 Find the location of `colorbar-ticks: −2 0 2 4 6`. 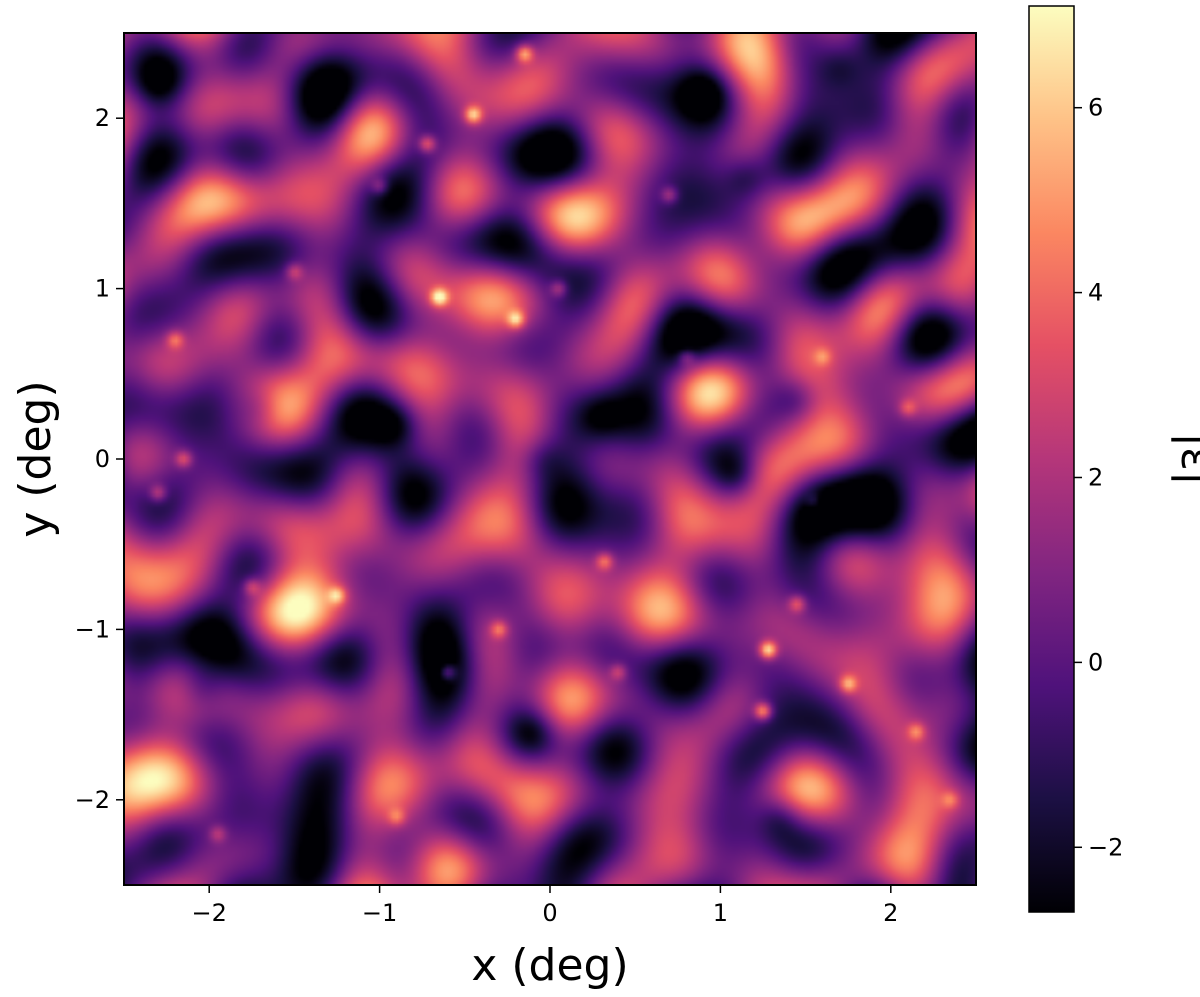

colorbar-ticks: −2 0 2 4 6 is located at coordinates (1098, 477).